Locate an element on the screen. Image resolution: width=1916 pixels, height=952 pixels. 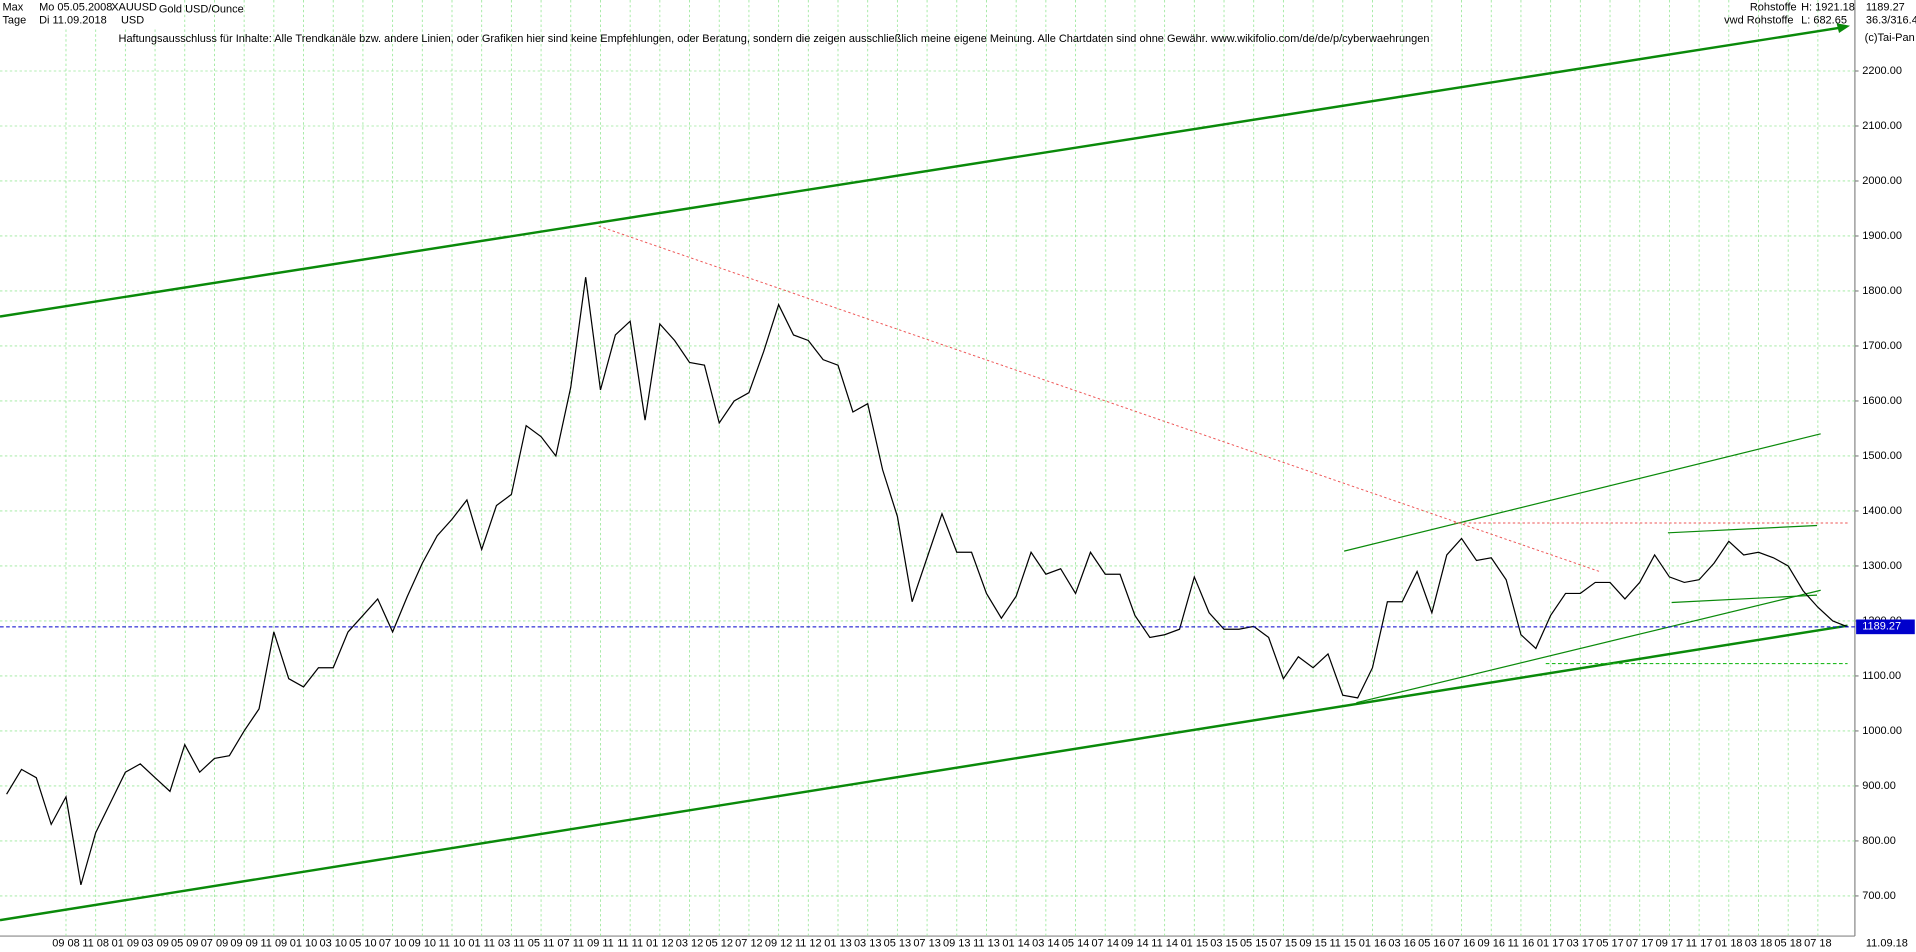
x-tick-label: 07 13 is located at coordinates (927, 943).